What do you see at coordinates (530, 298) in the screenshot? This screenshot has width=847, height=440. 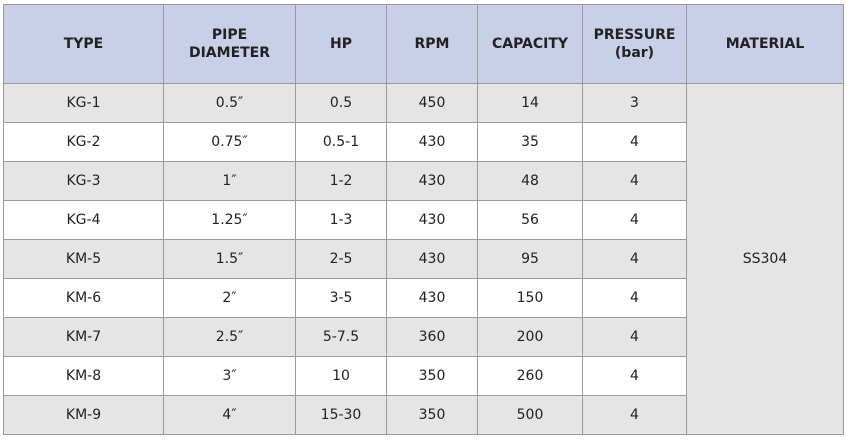 I see `table-cell: 150` at bounding box center [530, 298].